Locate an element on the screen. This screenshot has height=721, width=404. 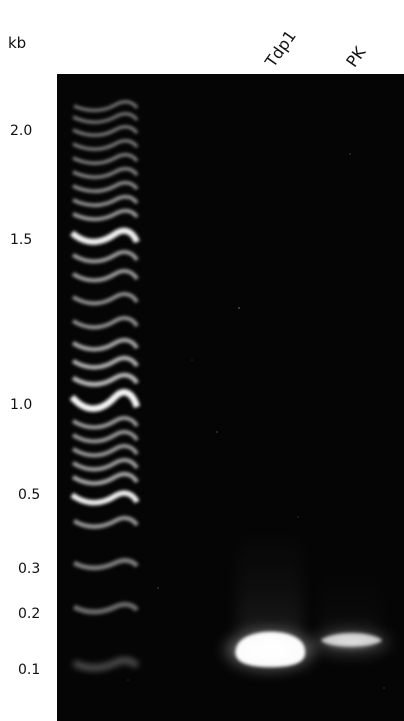
marker-label-1-5: 1.5 is located at coordinates (21, 240).